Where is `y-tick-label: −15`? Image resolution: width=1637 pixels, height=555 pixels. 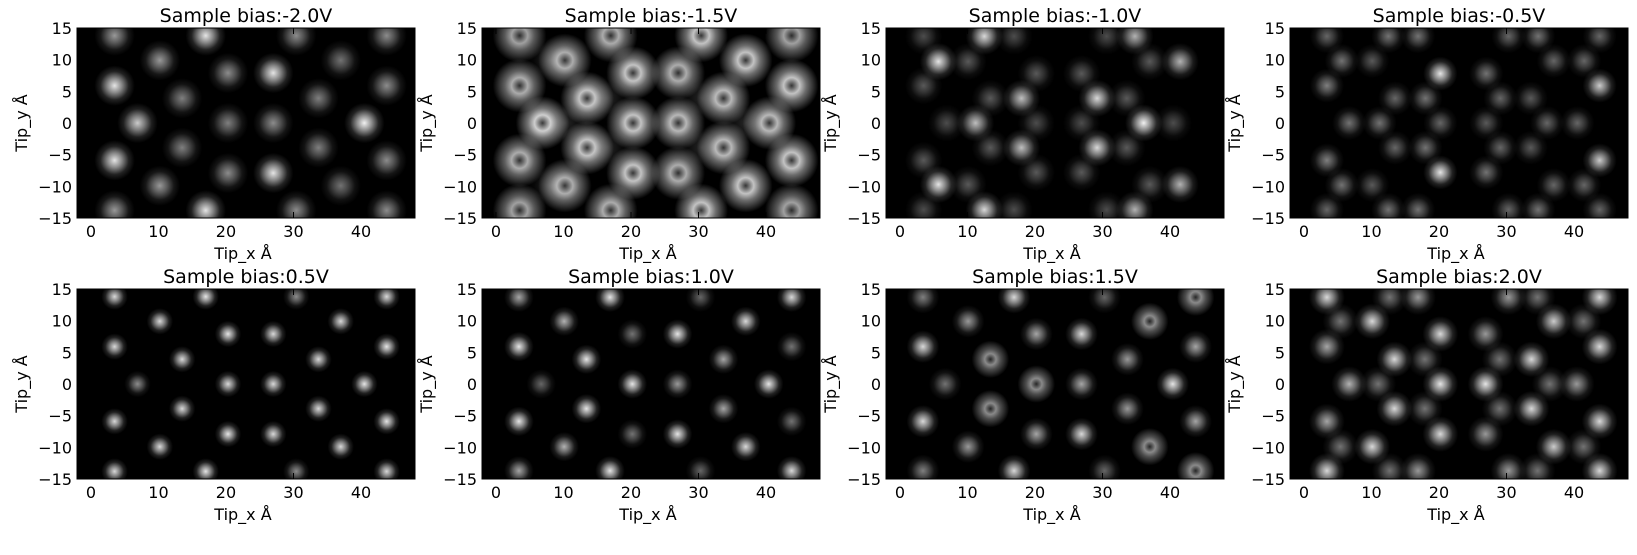
y-tick-label: −15 is located at coordinates (460, 479).